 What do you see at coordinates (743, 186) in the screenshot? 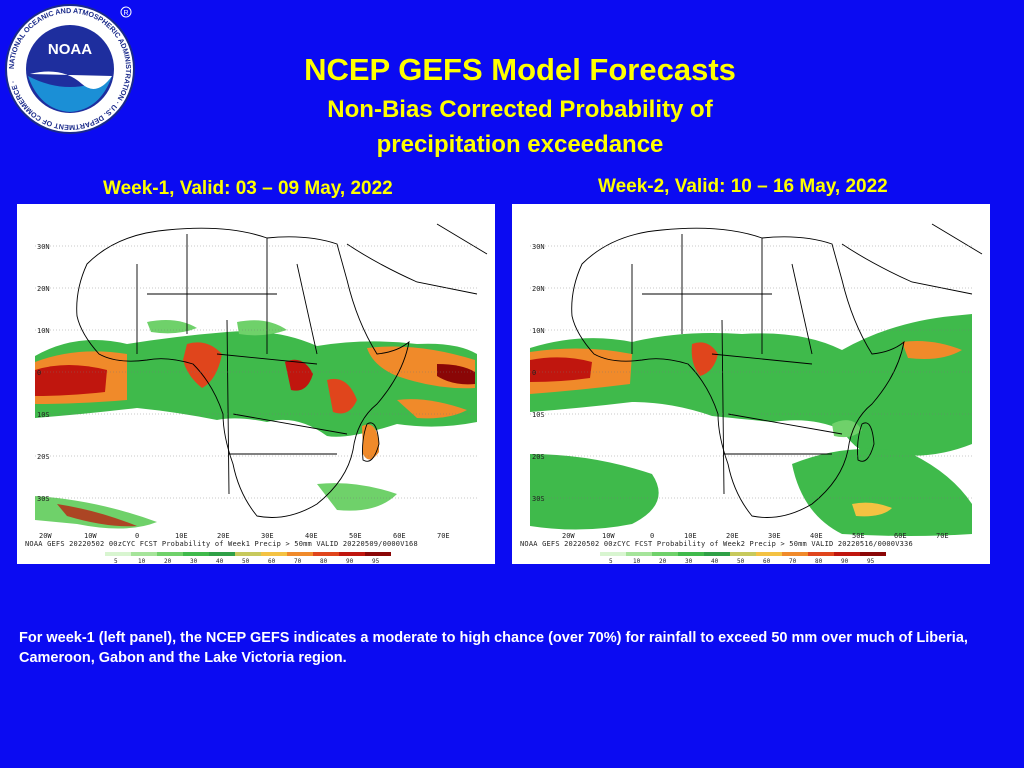
I see `week2-label: Week-2, Valid: 10 – 16 May, 2022` at bounding box center [743, 186].